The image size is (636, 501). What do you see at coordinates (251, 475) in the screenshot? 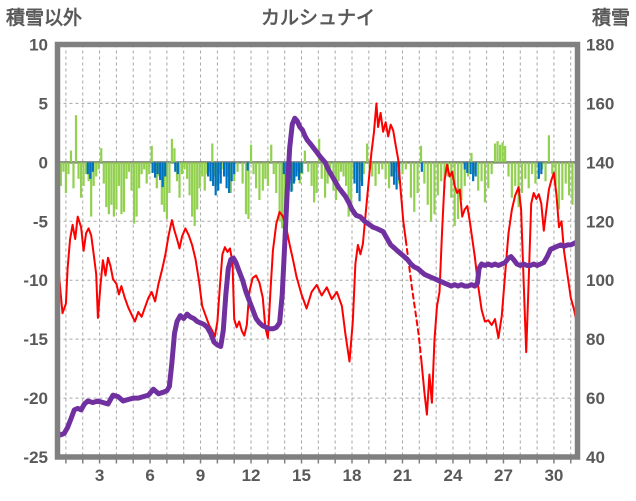
I see `x-axis-label: 12` at bounding box center [251, 475].